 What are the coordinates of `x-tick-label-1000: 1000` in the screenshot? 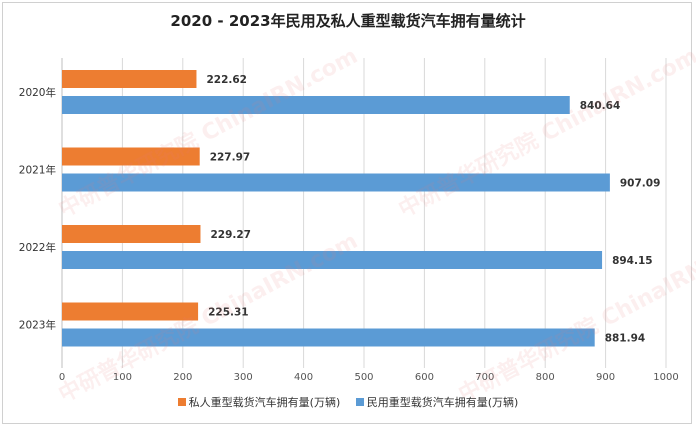 It's located at (665, 377).